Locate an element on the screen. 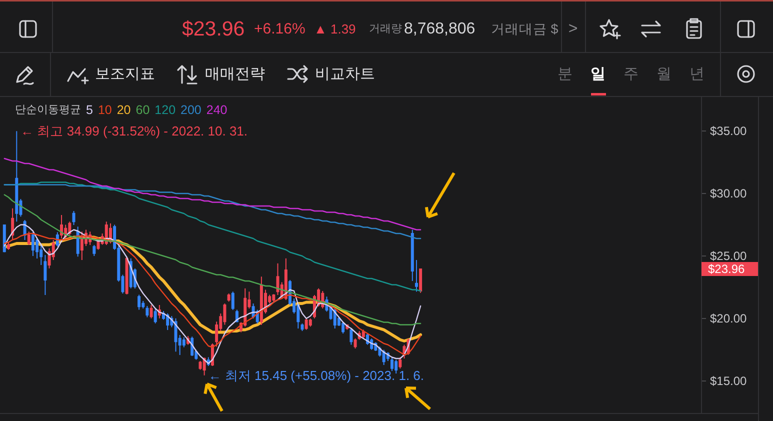 This screenshot has height=421, width=773. text: 매매전략 is located at coordinates (235, 74).